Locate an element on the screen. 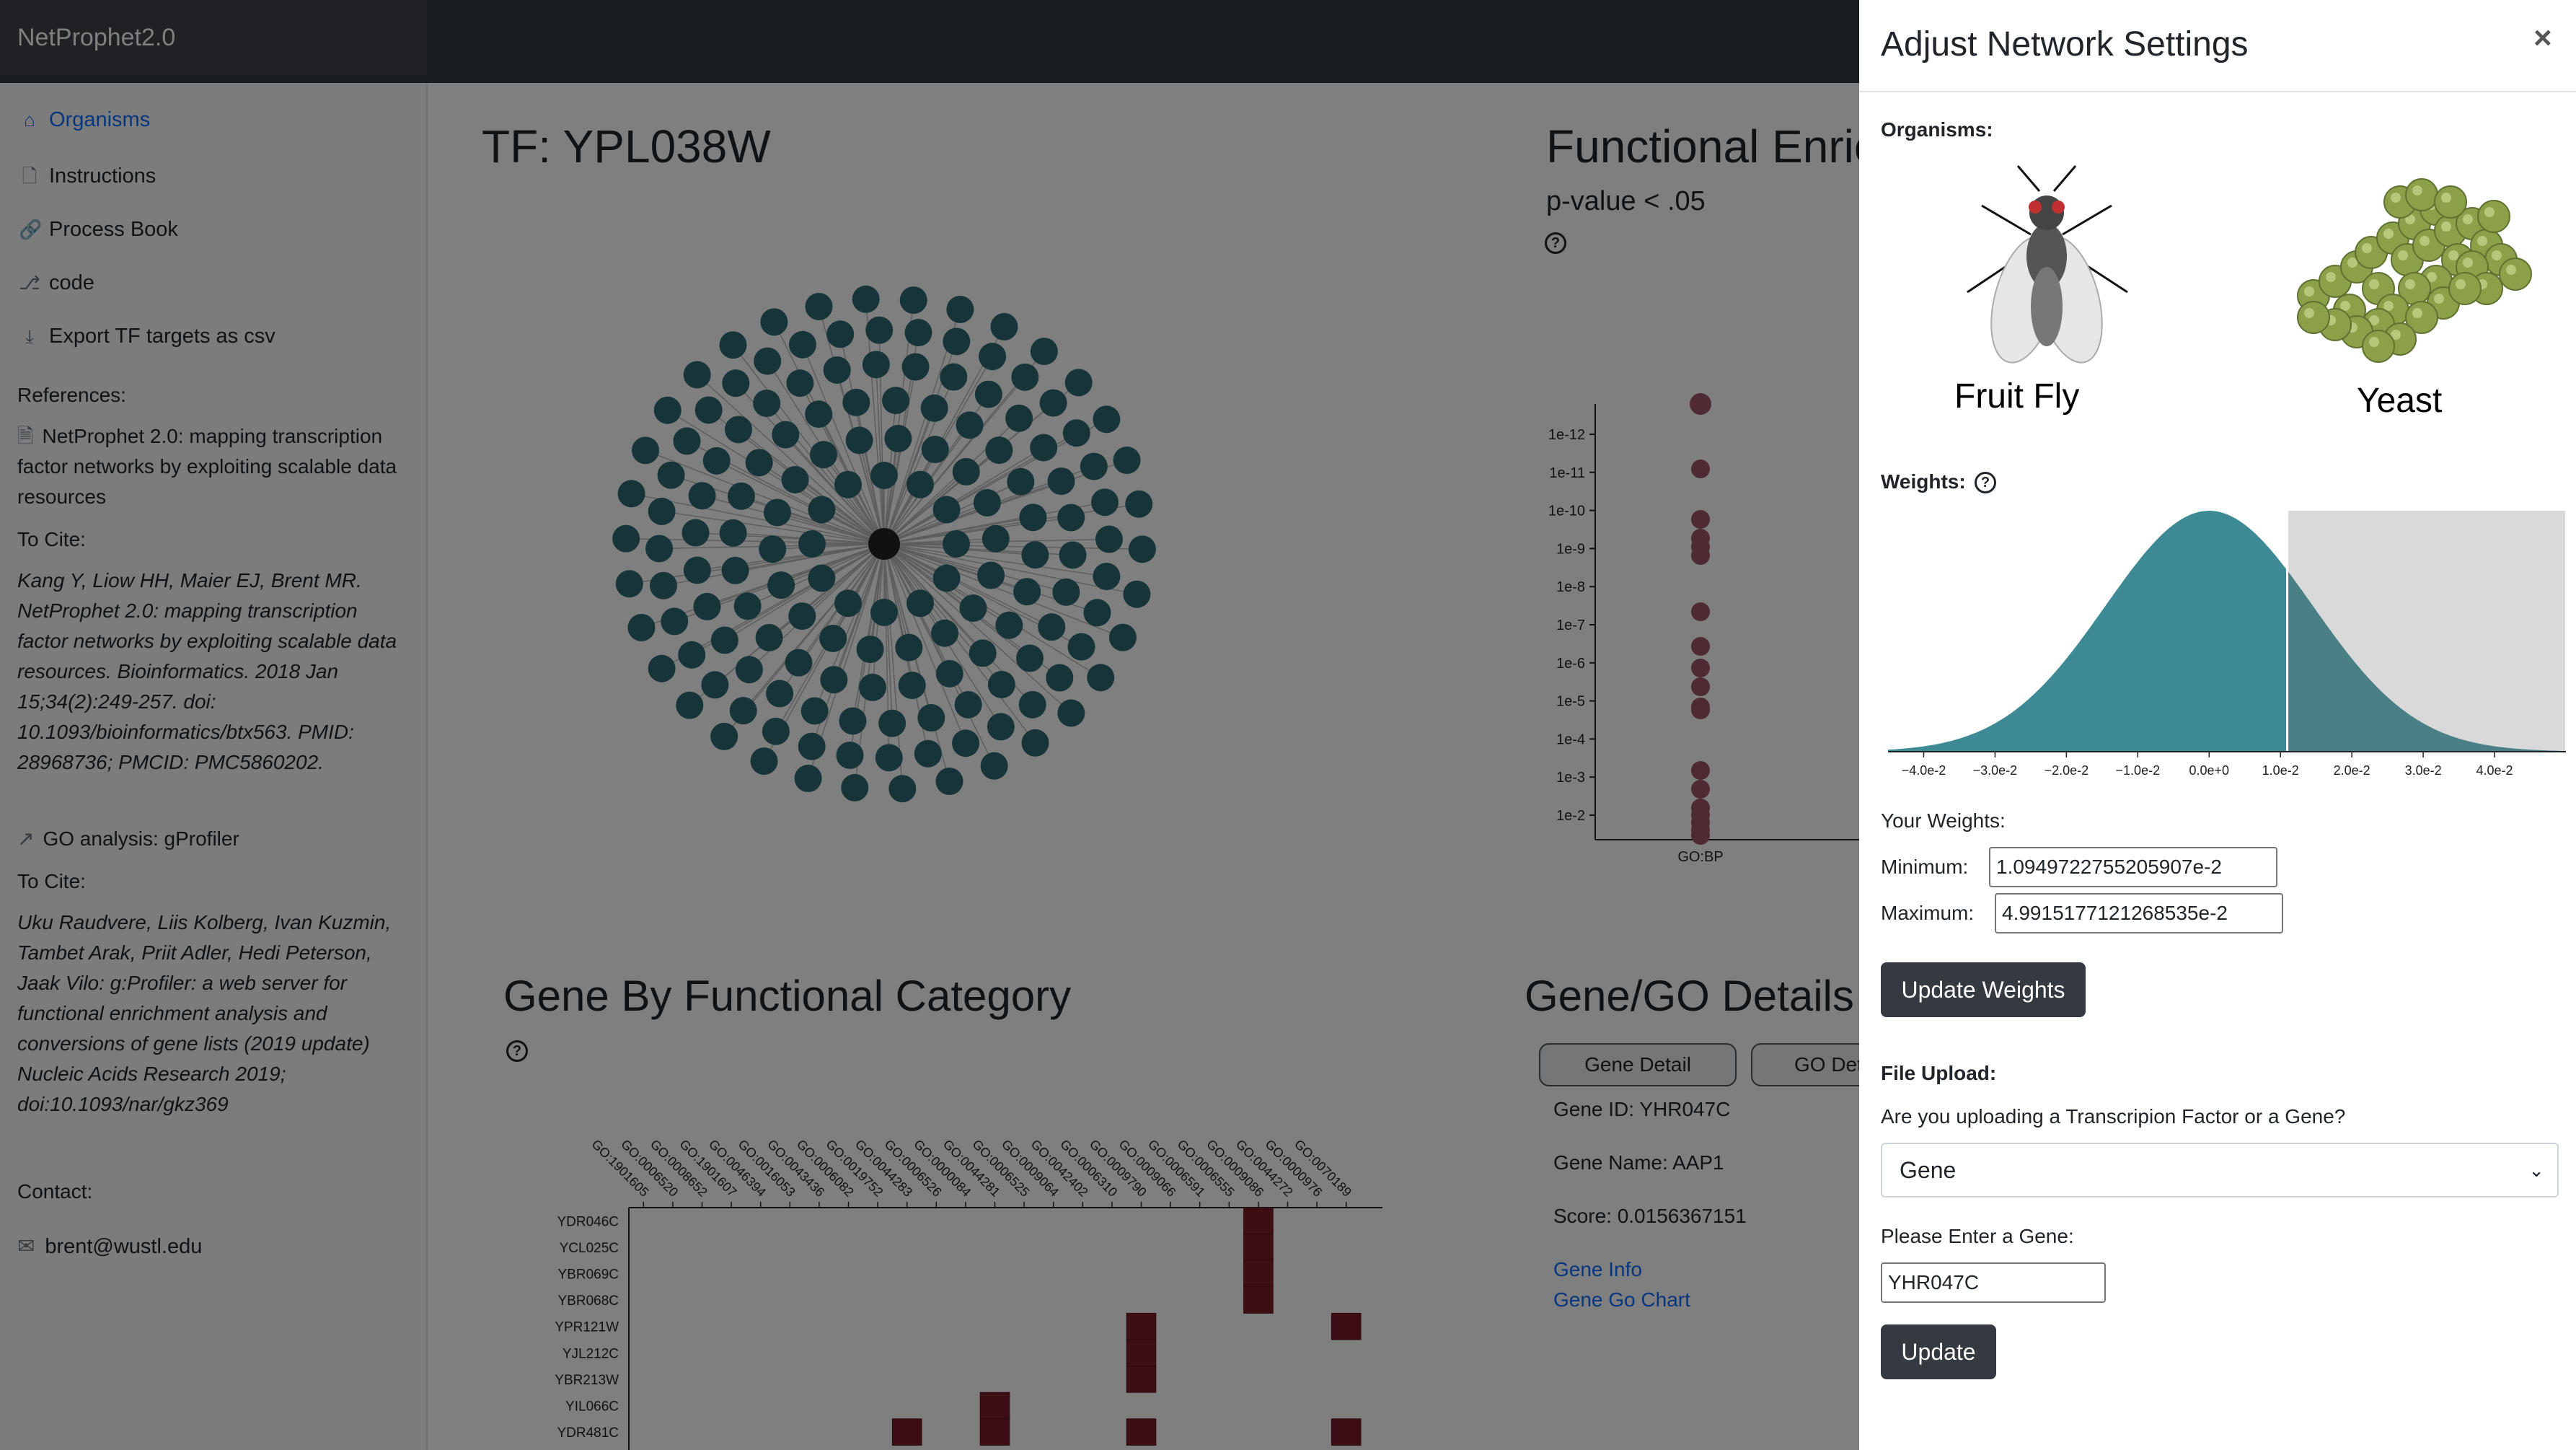 This screenshot has height=1450, width=2576. contact-heading: Contact: is located at coordinates (55, 1191).